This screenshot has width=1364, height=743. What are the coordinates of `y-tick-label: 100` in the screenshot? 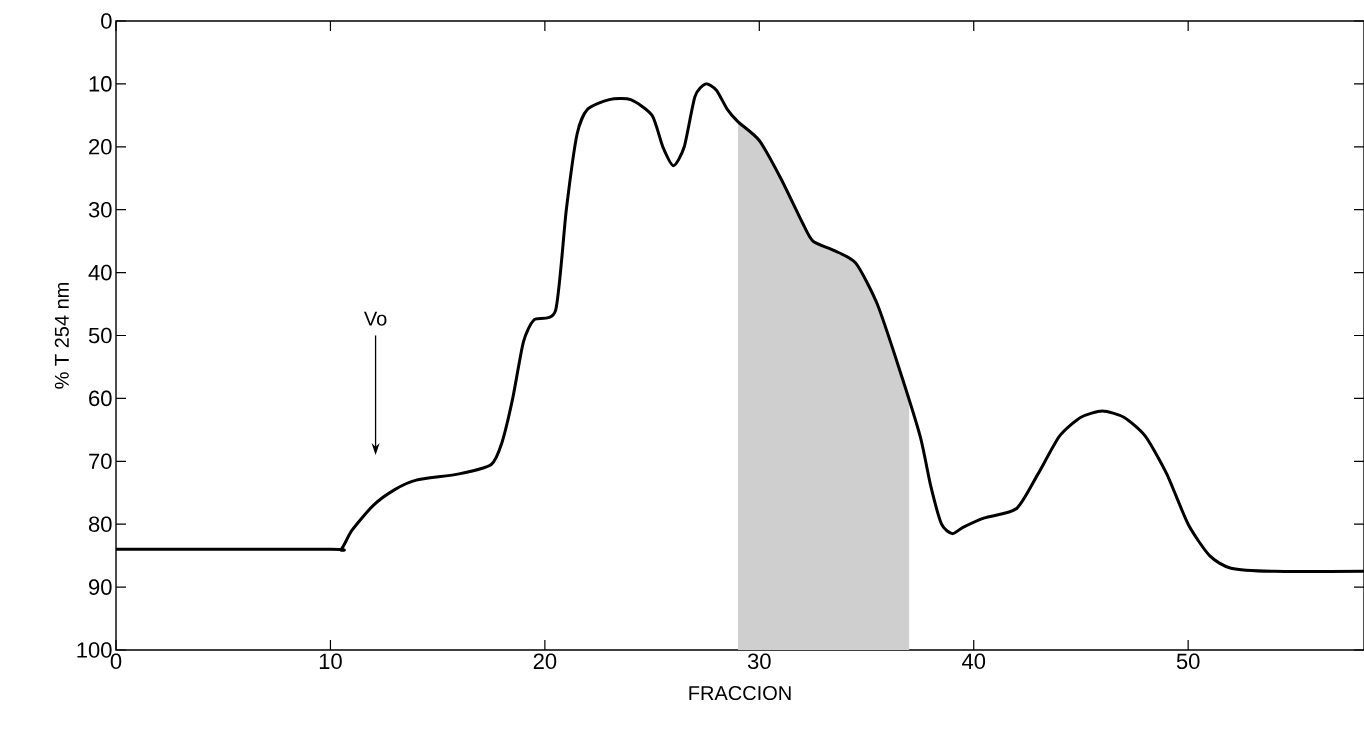 It's located at (94, 650).